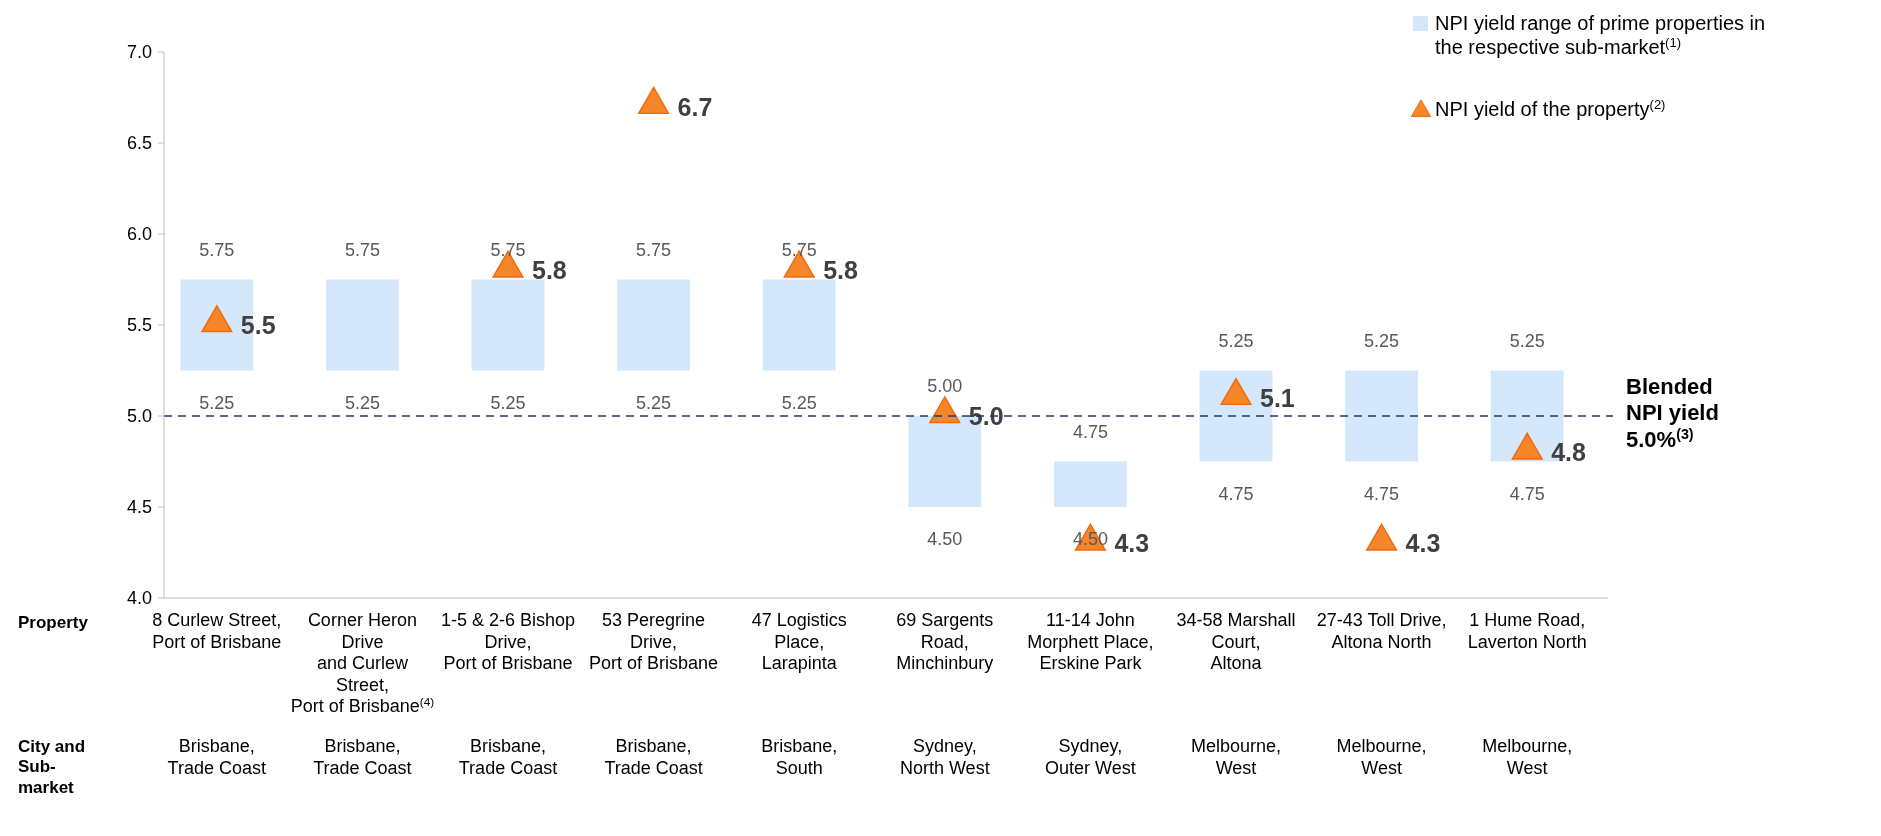  Describe the element at coordinates (945, 386) in the screenshot. I see `annotation: 5.00` at that location.